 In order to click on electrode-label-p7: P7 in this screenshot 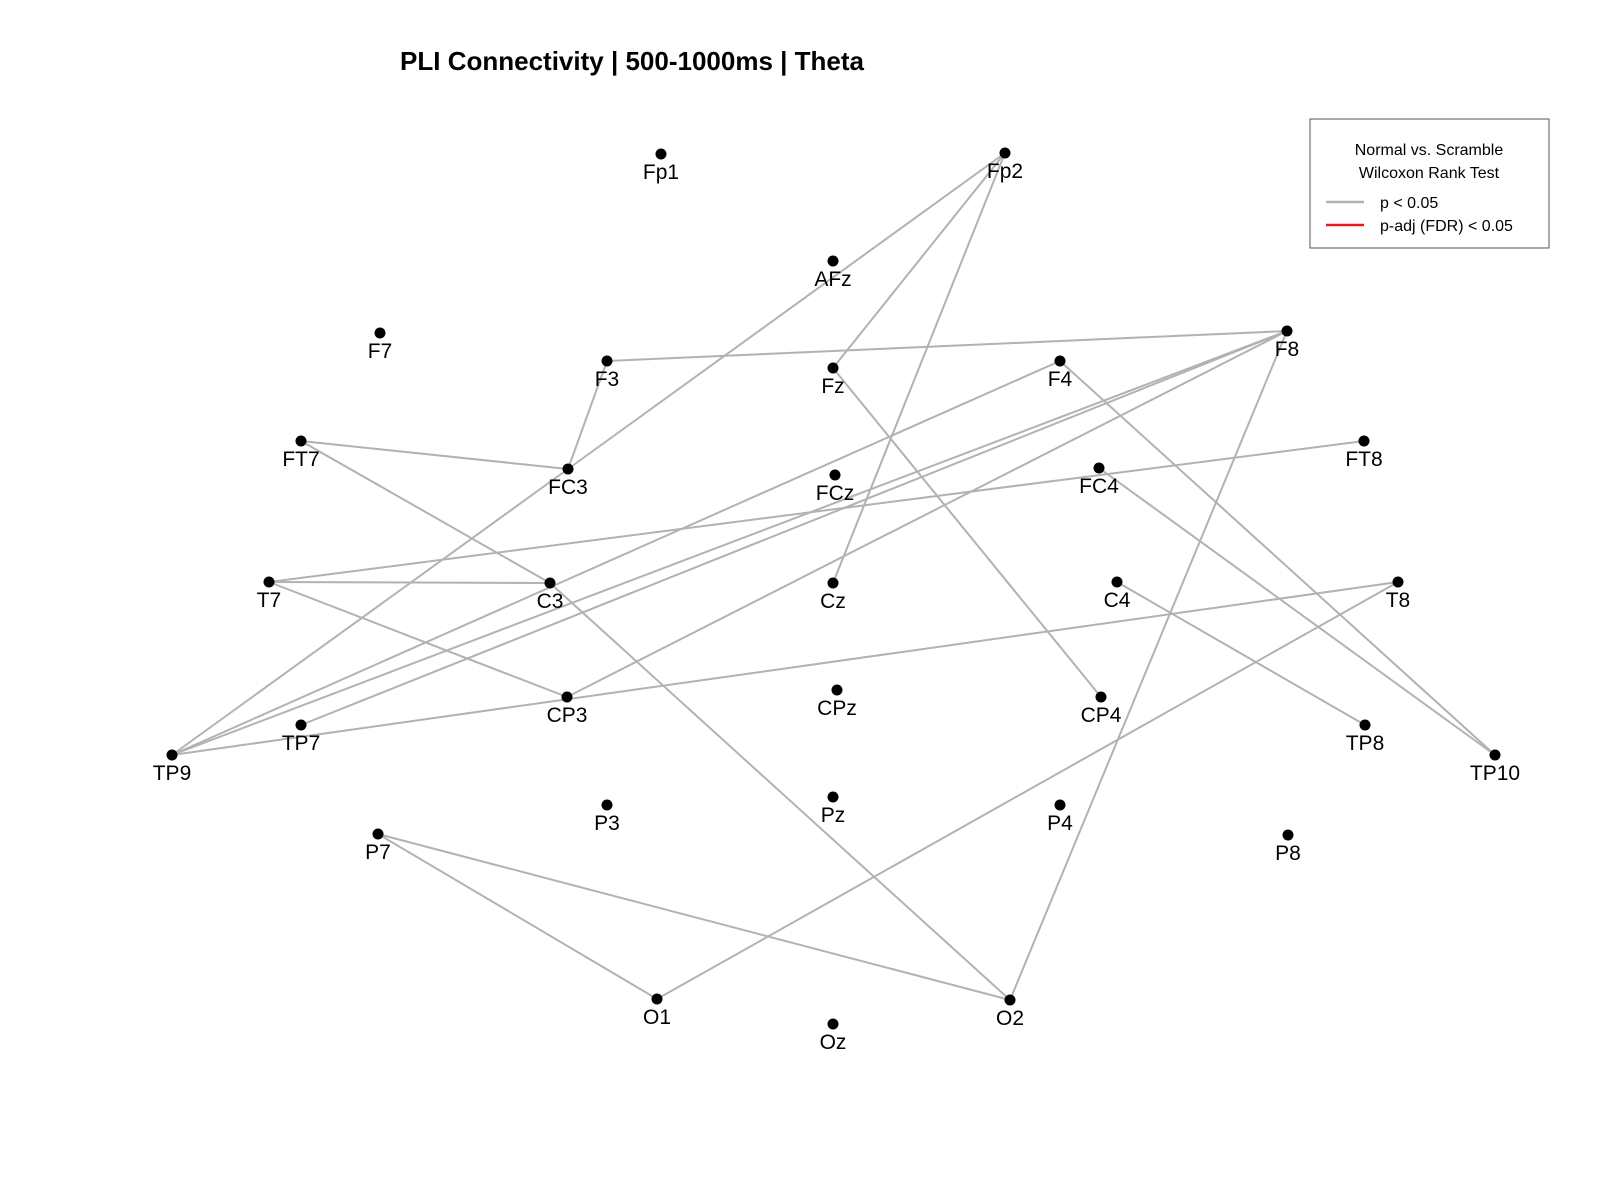, I will do `click(378, 852)`.